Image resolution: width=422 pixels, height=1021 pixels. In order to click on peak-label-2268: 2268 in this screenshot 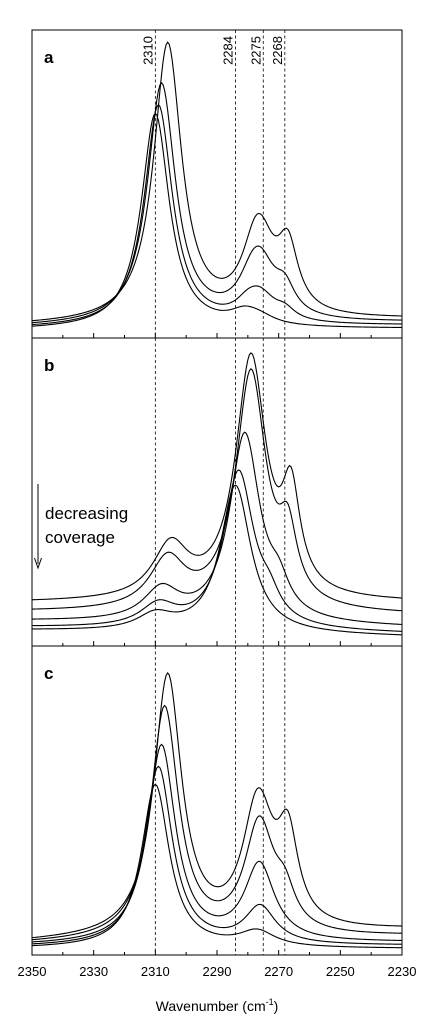, I will do `click(277, 50)`.